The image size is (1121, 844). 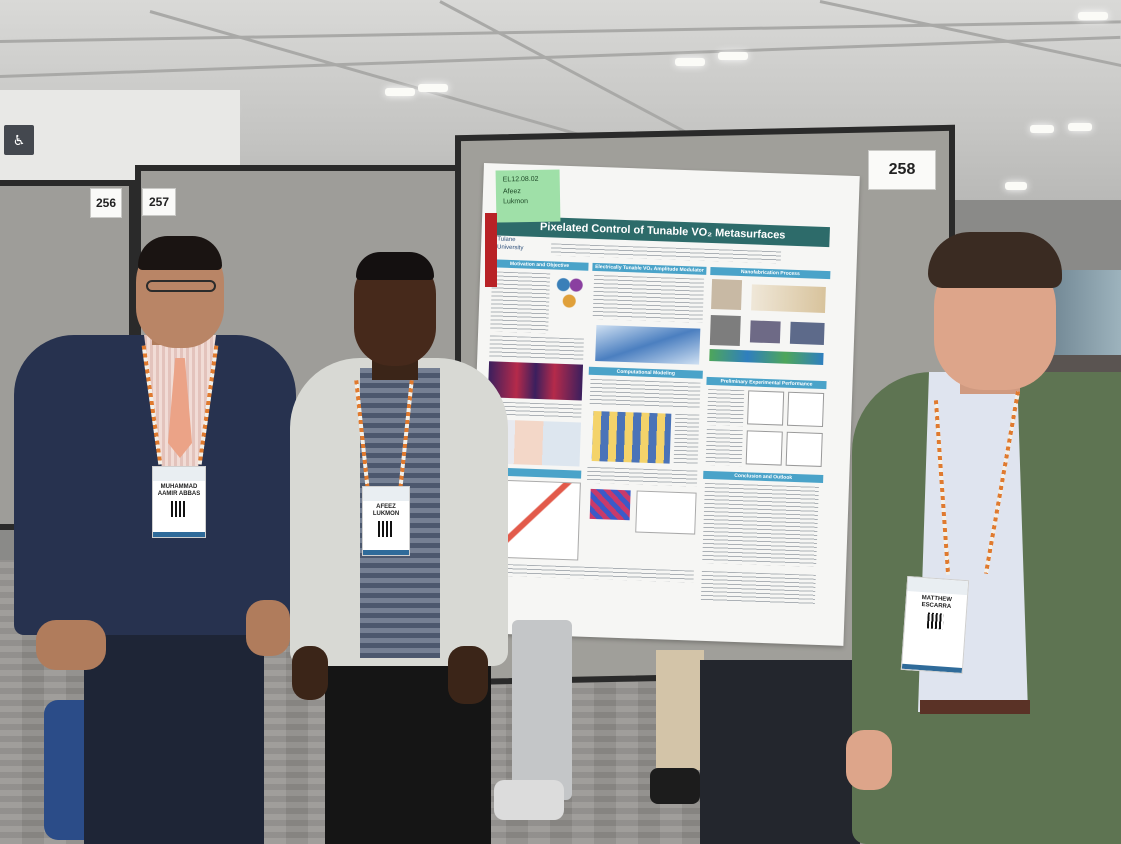 What do you see at coordinates (181, 286) in the screenshot?
I see `glasses` at bounding box center [181, 286].